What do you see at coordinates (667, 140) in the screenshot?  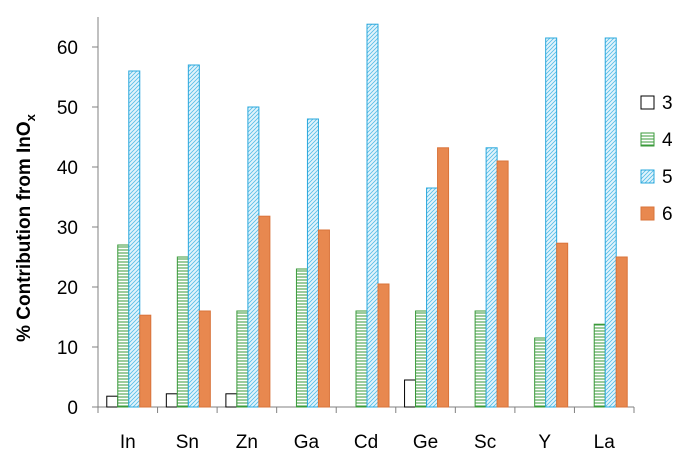 I see `legend-label-4: 4` at bounding box center [667, 140].